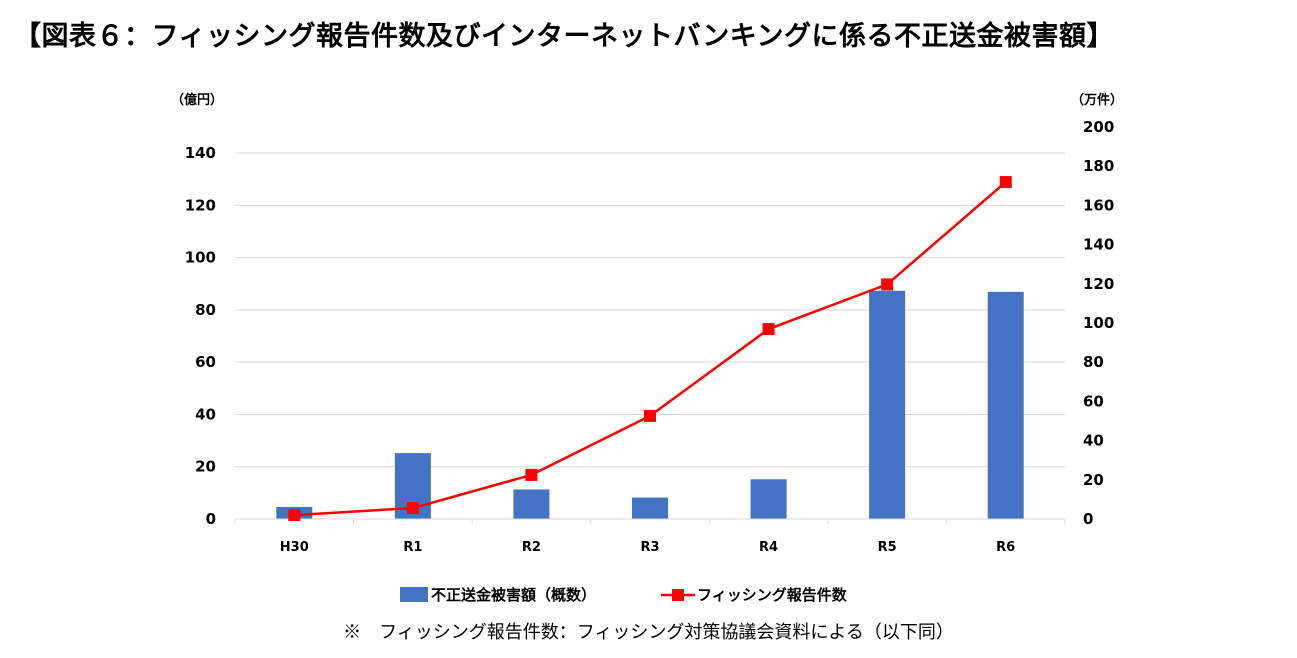  Describe the element at coordinates (887, 404) in the screenshot. I see `bar-R5` at that location.